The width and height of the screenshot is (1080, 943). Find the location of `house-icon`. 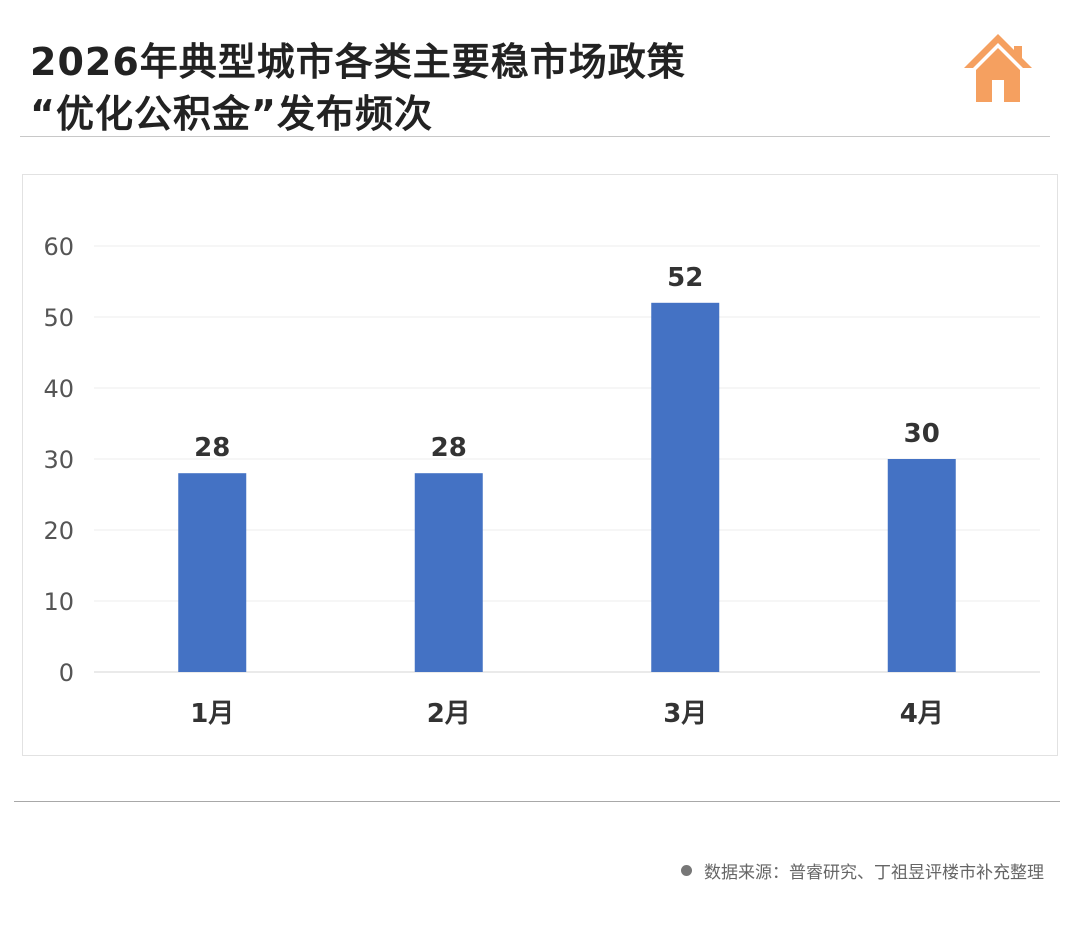

house-icon is located at coordinates (998, 68).